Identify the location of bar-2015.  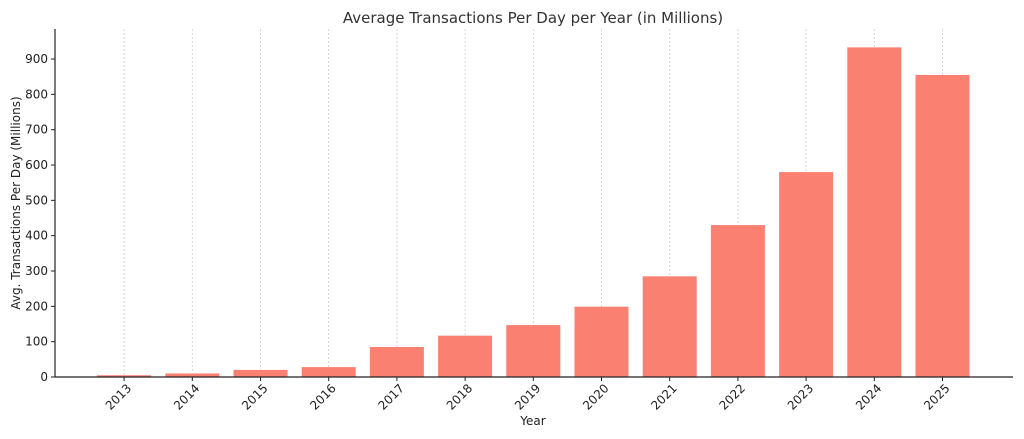
(260, 373).